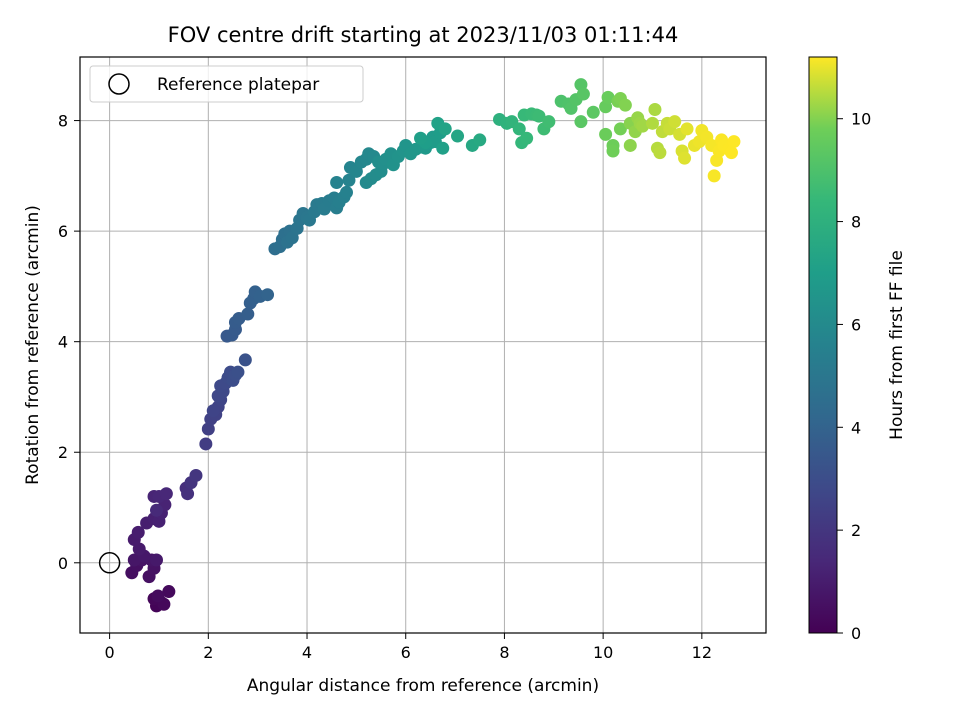 Image resolution: width=960 pixels, height=720 pixels. Describe the element at coordinates (208, 652) in the screenshot. I see `x-tick-label: 2` at that location.